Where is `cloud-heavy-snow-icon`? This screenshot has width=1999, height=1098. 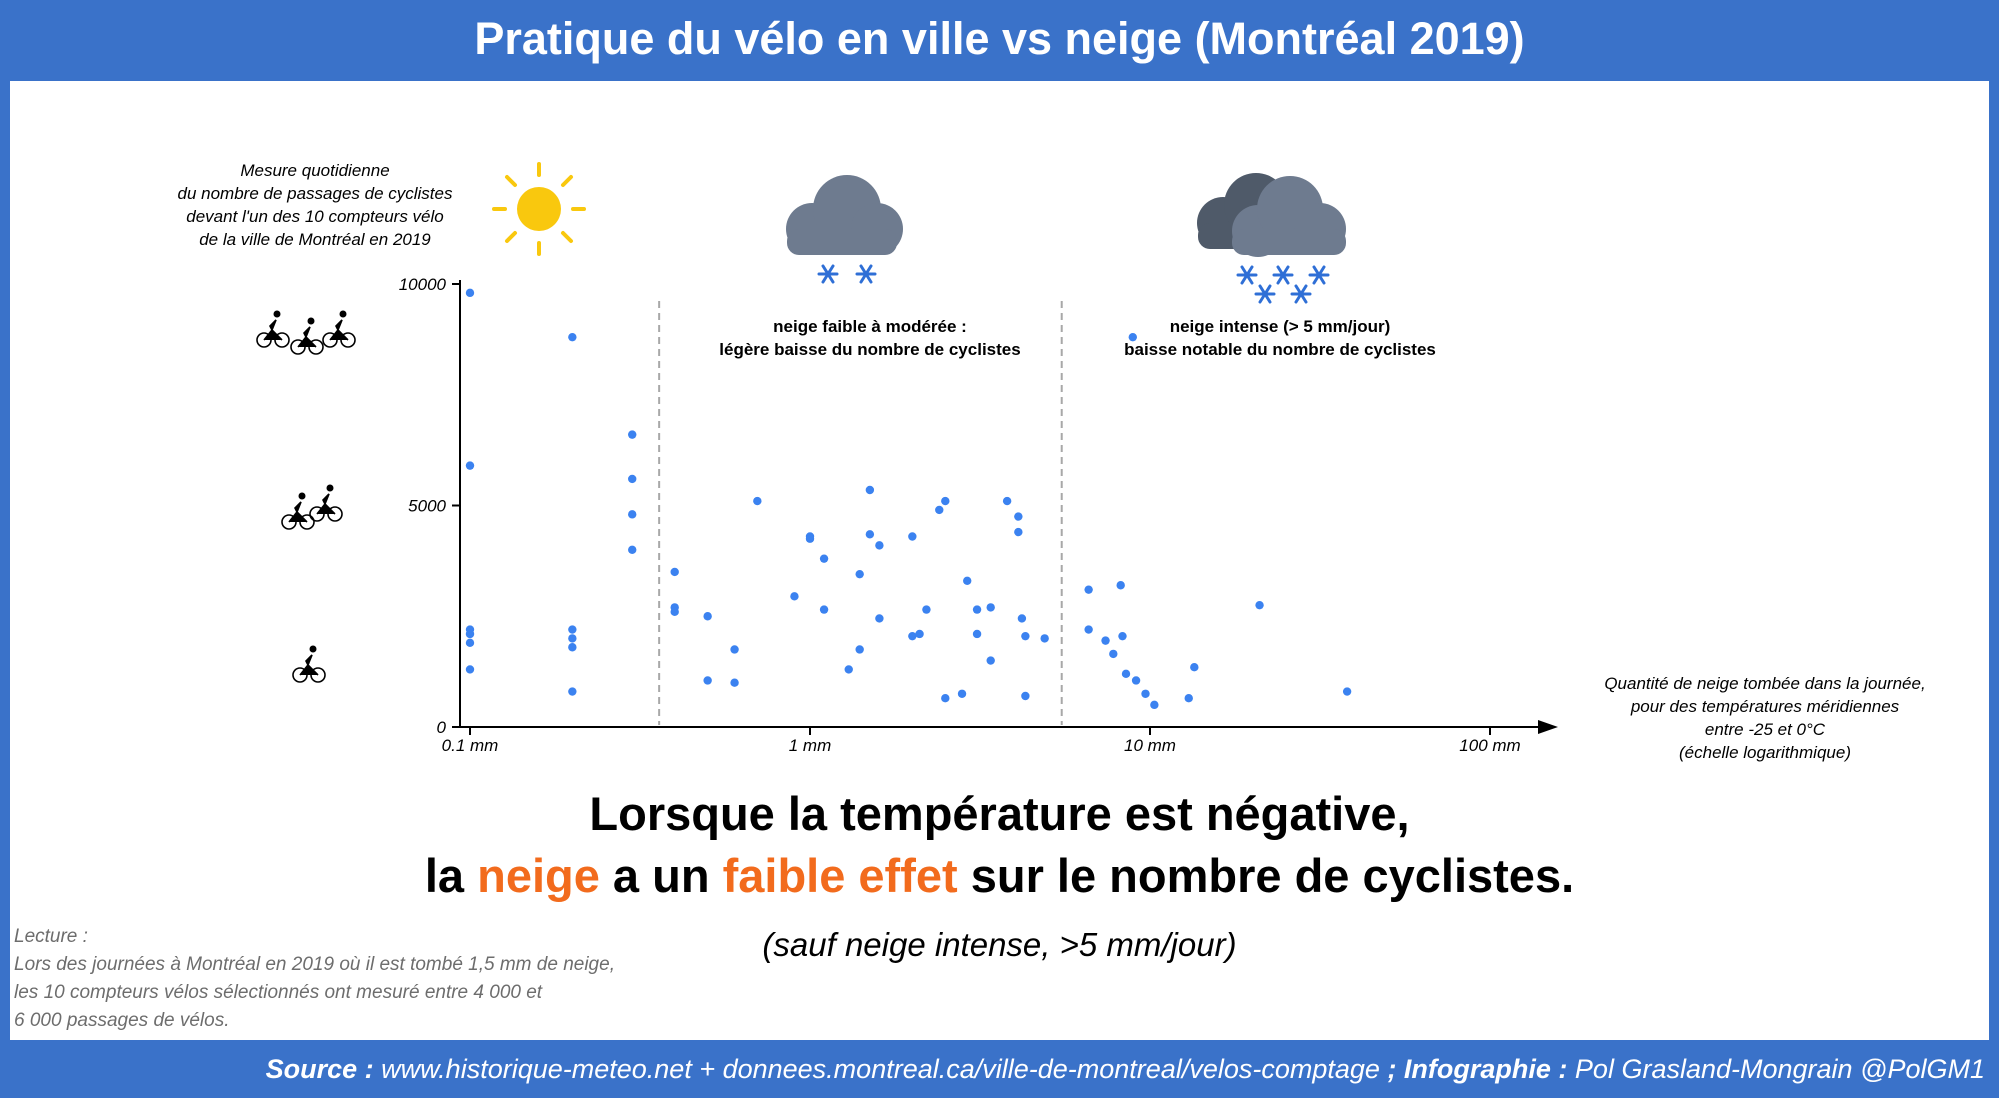 cloud-heavy-snow-icon is located at coordinates (1271, 238).